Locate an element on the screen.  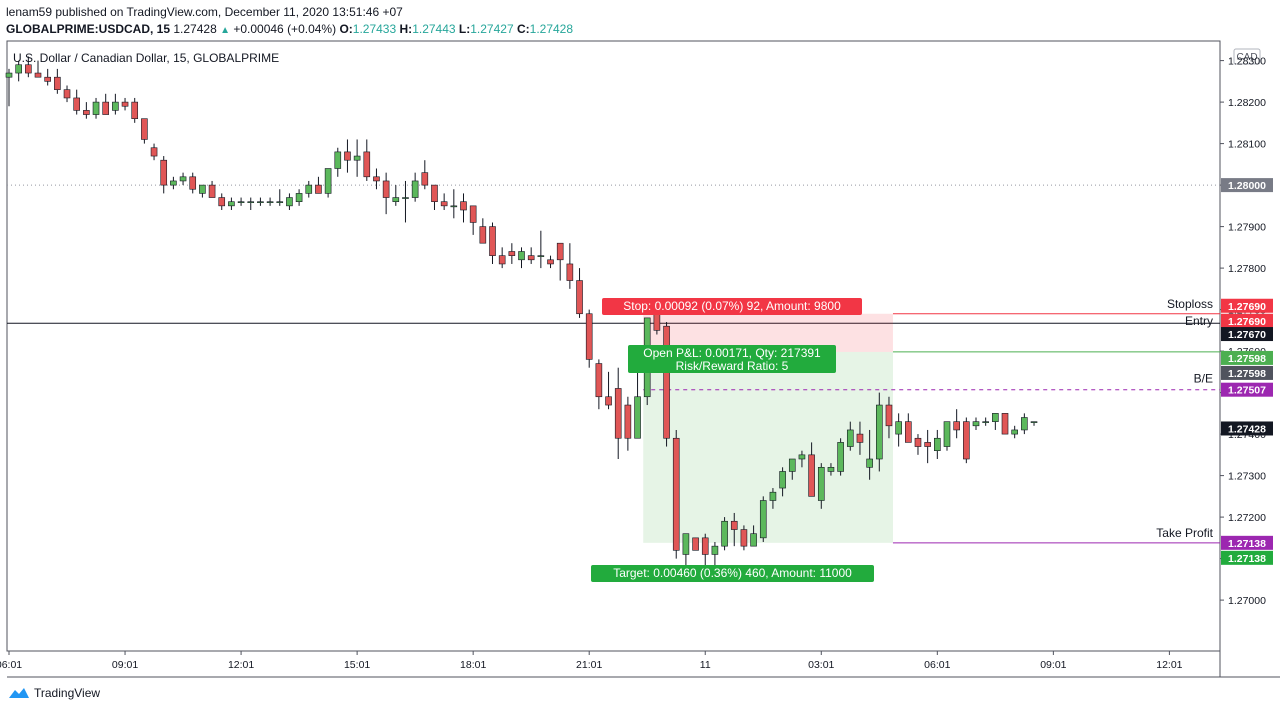
y-tick-label: 1.28300 is located at coordinates (1247, 62).